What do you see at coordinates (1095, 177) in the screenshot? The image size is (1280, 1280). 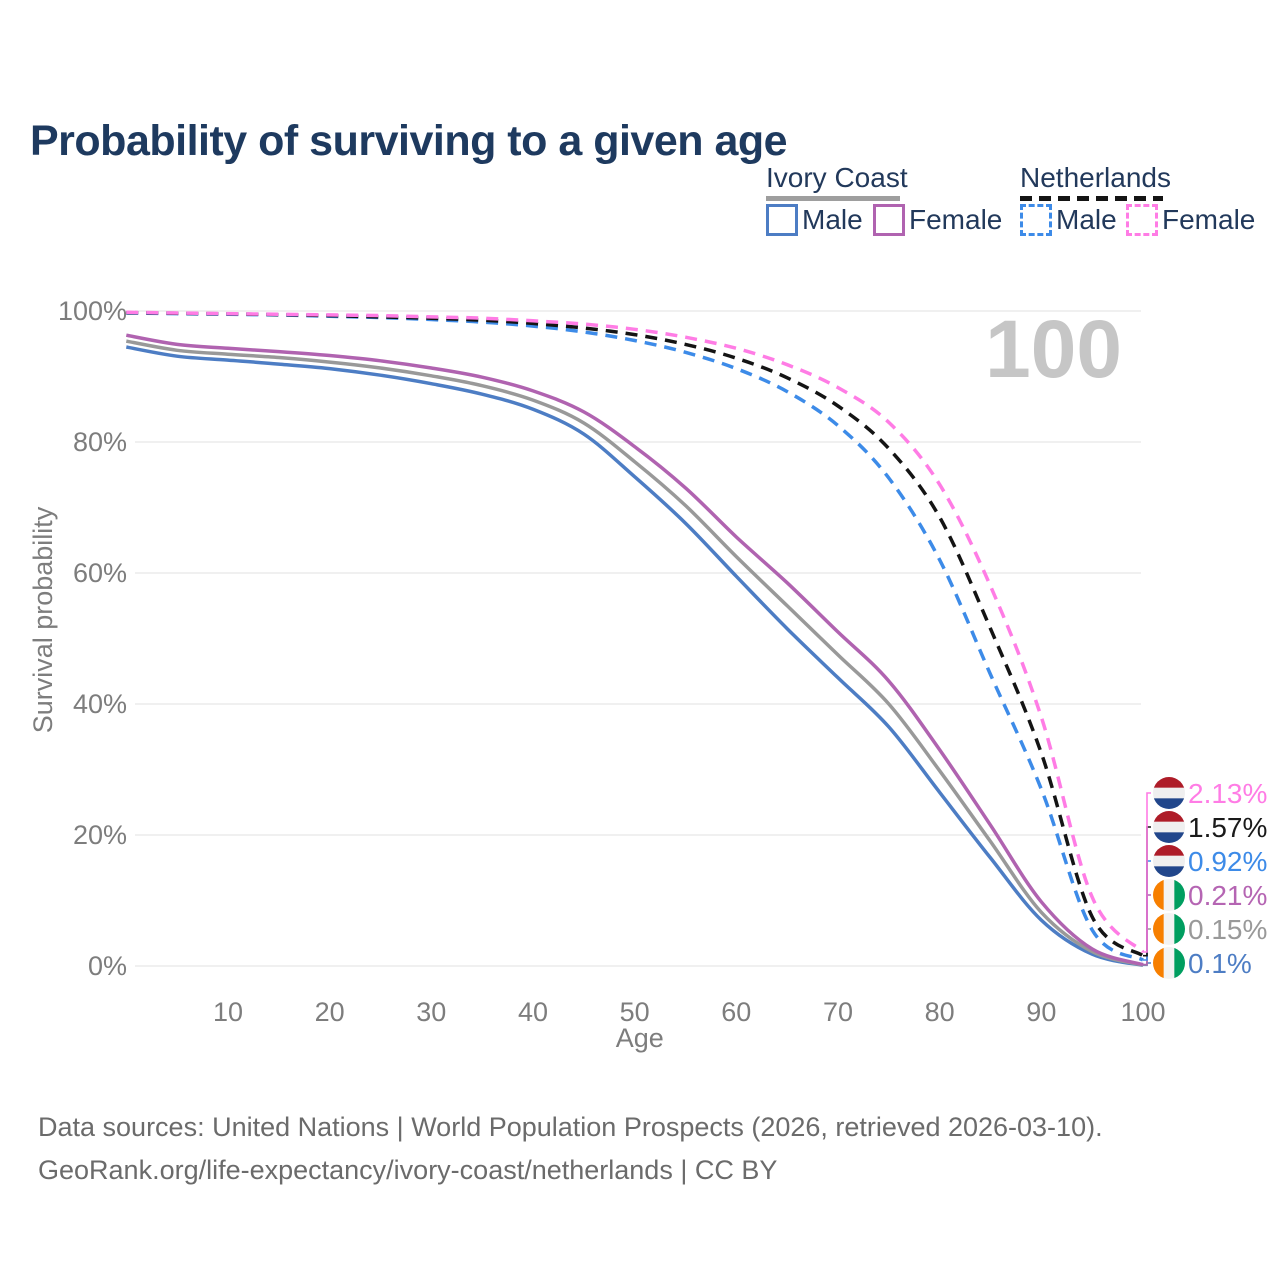 I see `legend-group-netherlands-title: Netherlands` at bounding box center [1095, 177].